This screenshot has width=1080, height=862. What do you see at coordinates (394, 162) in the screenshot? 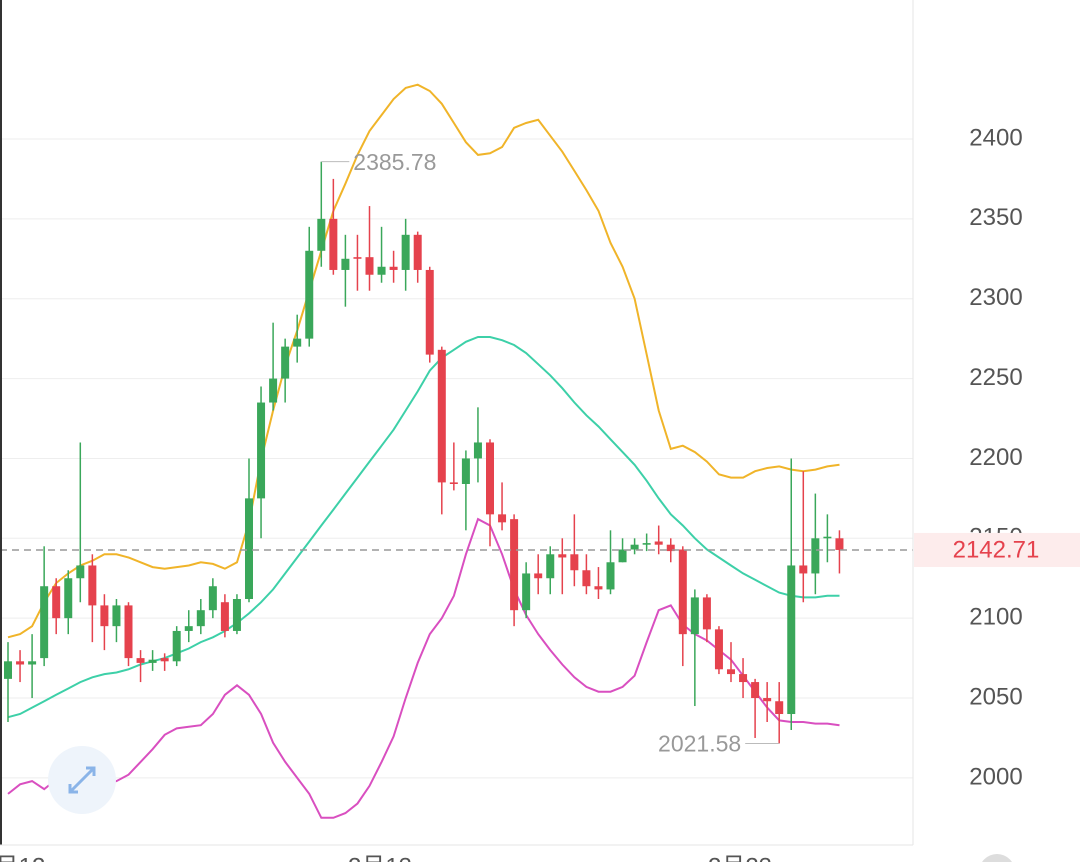
I see `max-annotation: 2385.78` at bounding box center [394, 162].